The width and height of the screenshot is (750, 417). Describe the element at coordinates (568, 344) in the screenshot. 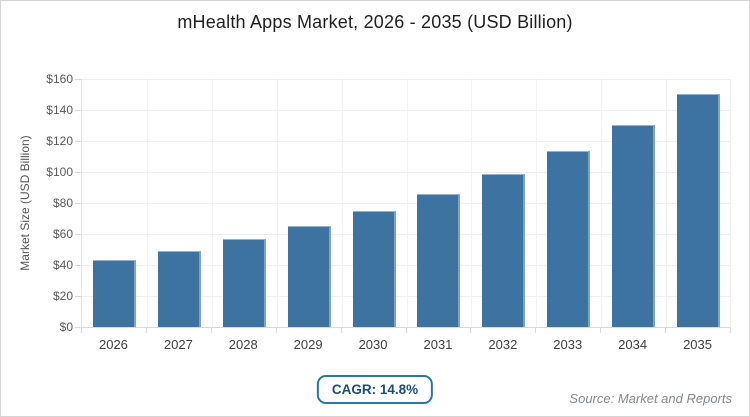

I see `x-label-2033: 2033` at that location.